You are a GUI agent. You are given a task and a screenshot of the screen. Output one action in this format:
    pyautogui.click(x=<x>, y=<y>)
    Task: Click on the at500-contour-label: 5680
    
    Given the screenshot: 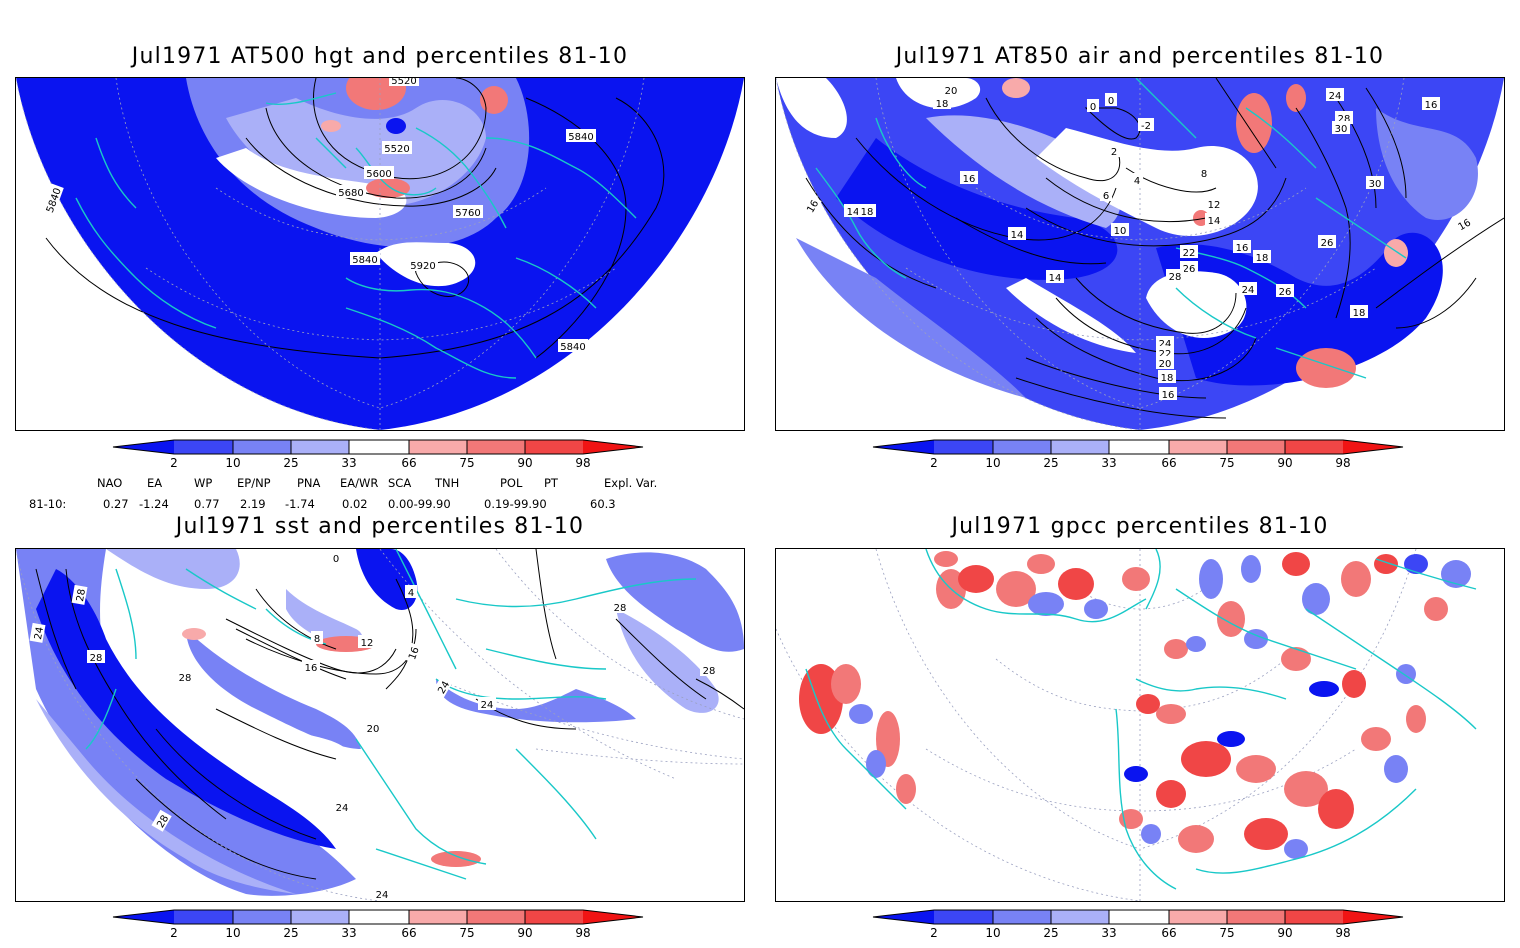 What is the action you would take?
    pyautogui.click(x=350, y=193)
    